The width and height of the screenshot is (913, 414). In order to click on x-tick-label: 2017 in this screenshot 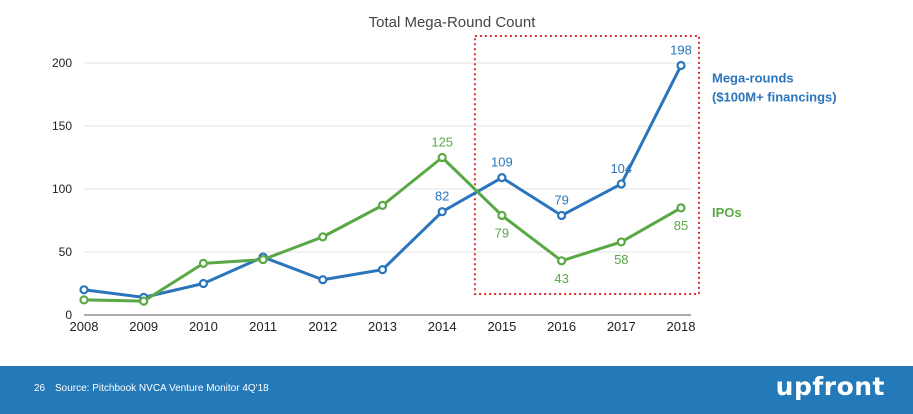, I will do `click(621, 326)`.